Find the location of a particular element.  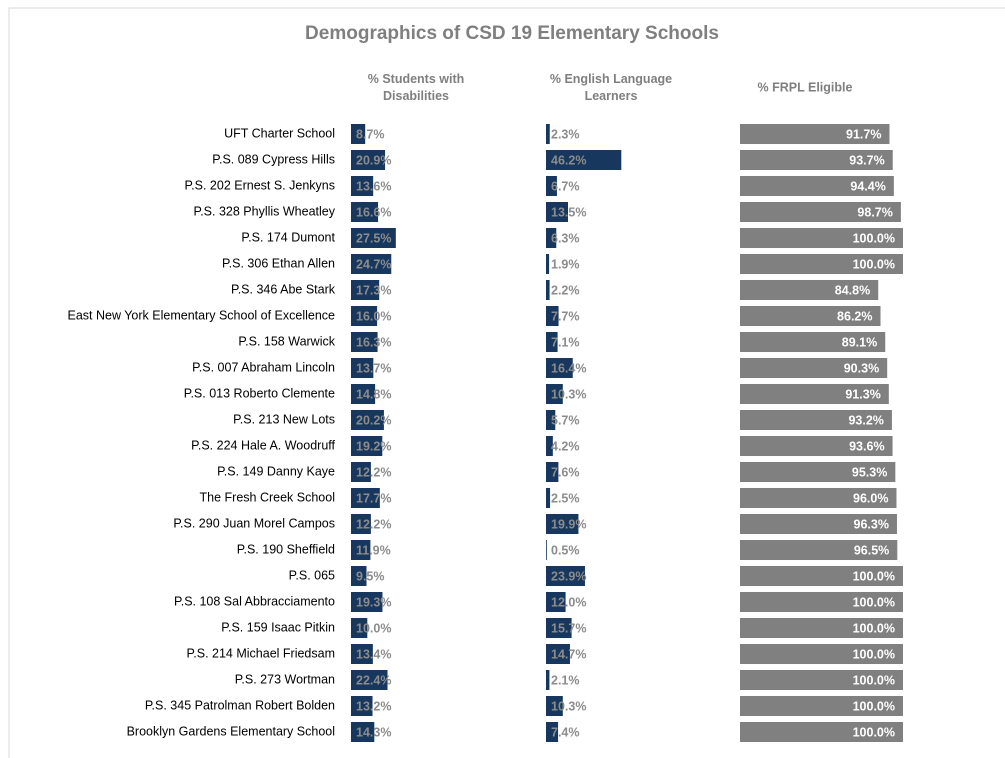

category-label: P.S. 108 Sal Abbracciamento is located at coordinates (254, 601).